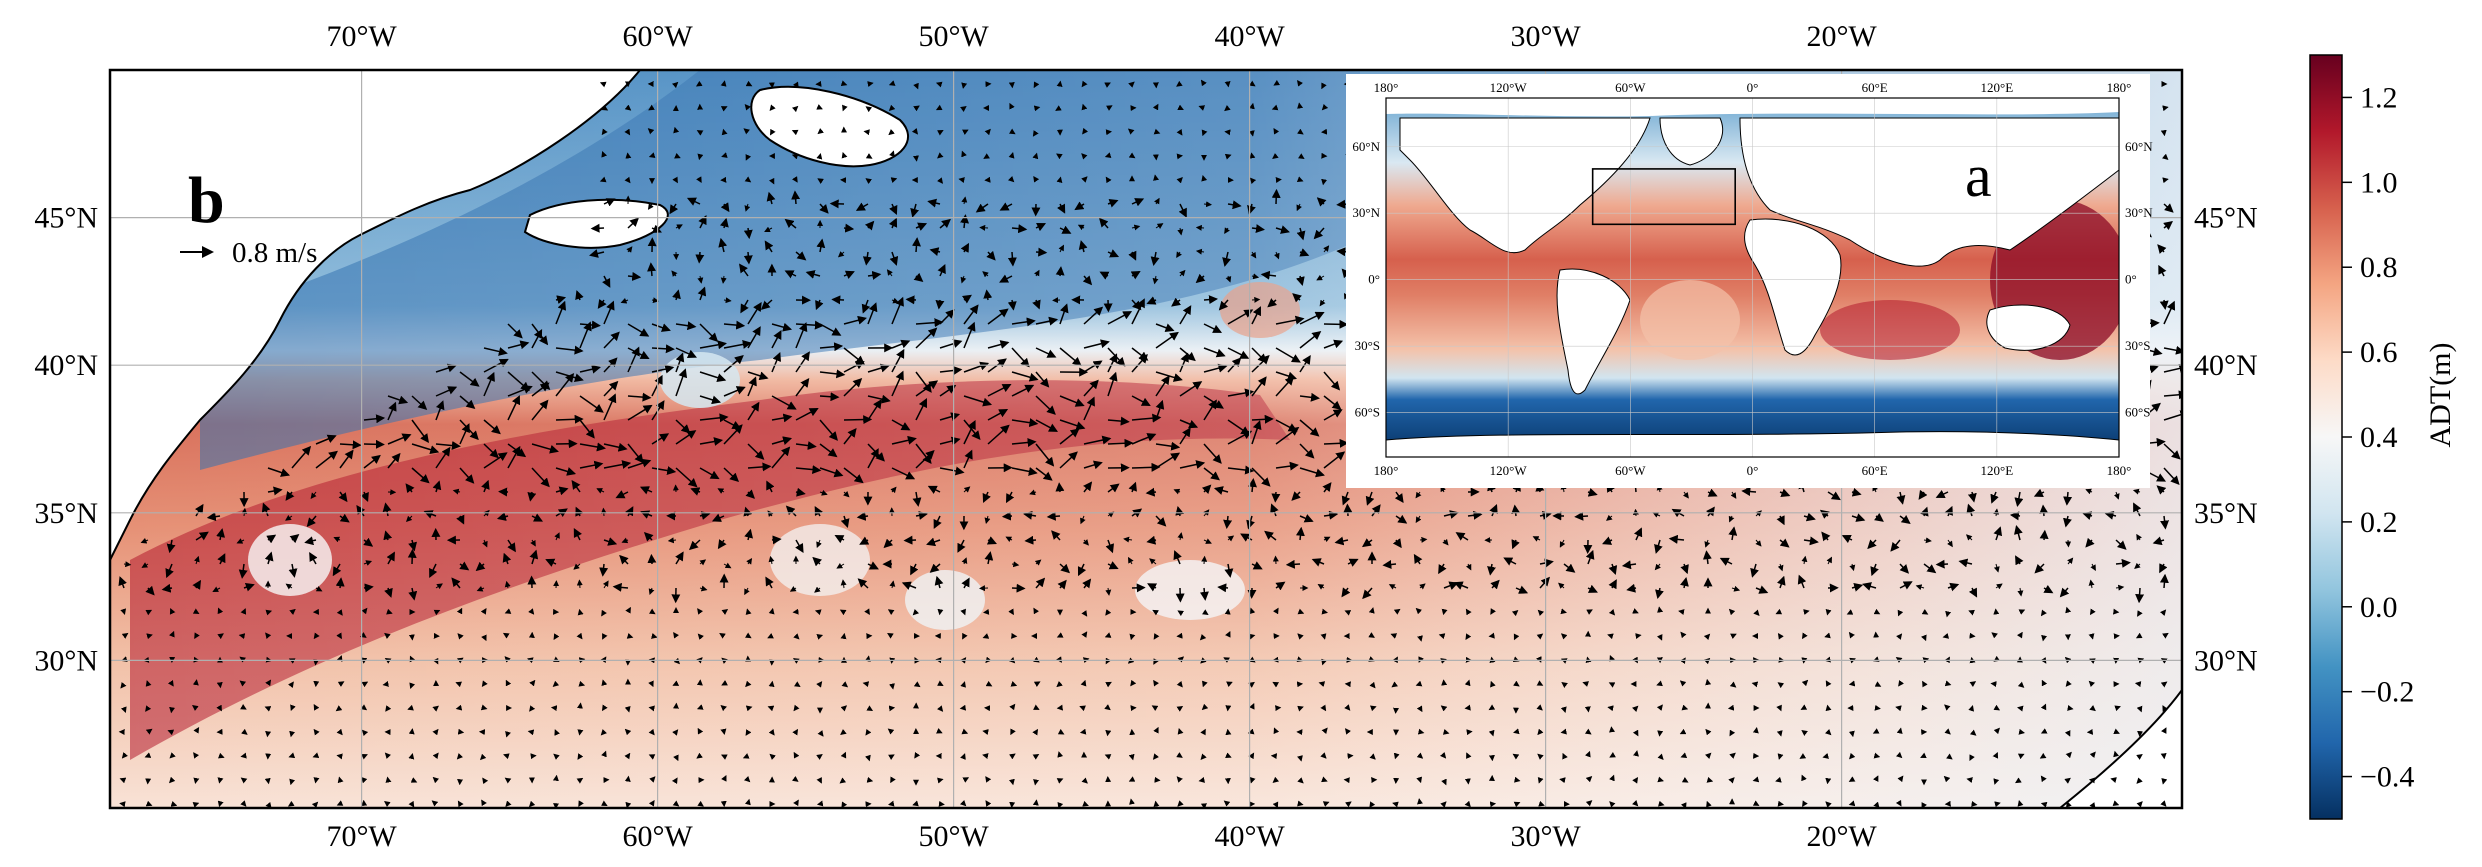 The height and width of the screenshot is (867, 2482). I want to click on inset-lat-tick-left: 30°S, so click(1367, 345).